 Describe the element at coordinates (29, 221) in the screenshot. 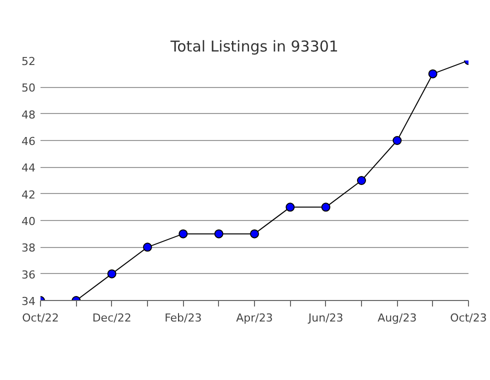

I see `y-tick-label: 40` at that location.